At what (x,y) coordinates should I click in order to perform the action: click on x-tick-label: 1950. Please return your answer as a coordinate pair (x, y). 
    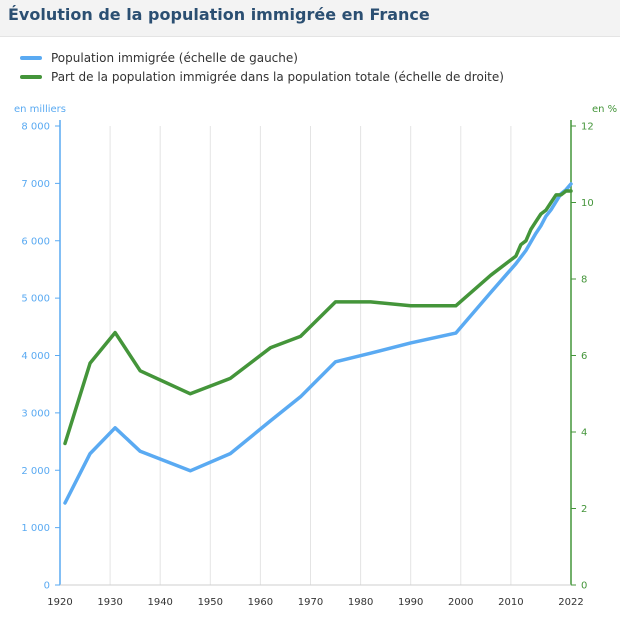
    Looking at the image, I should click on (210, 602).